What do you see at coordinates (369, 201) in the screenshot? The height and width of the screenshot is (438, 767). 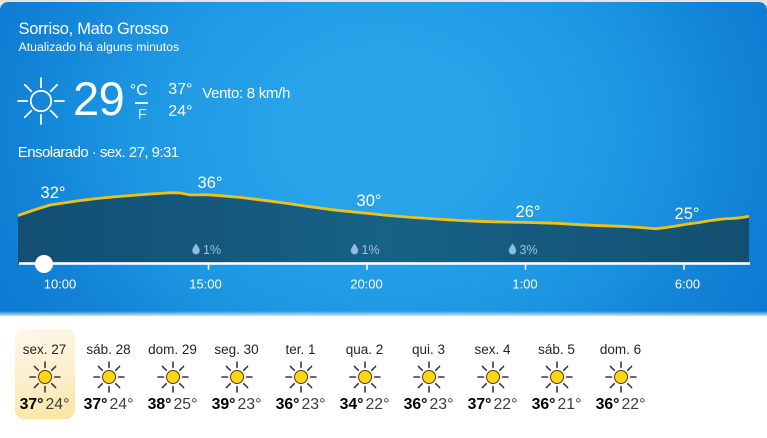 I see `svg-text: 30°` at bounding box center [369, 201].